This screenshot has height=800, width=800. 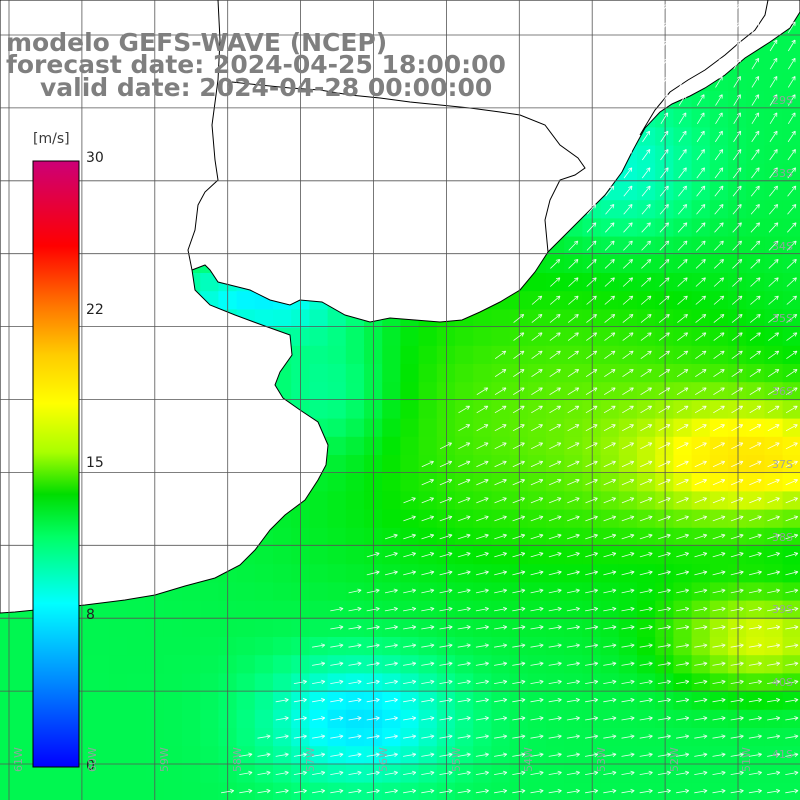 I want to click on lat-label-36s: 36S, so click(x=782, y=391).